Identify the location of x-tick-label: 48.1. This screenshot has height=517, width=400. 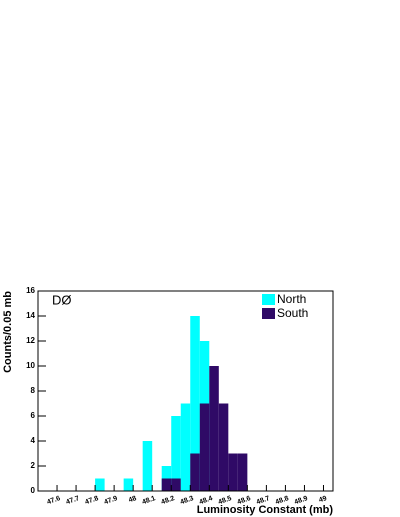
(148, 500).